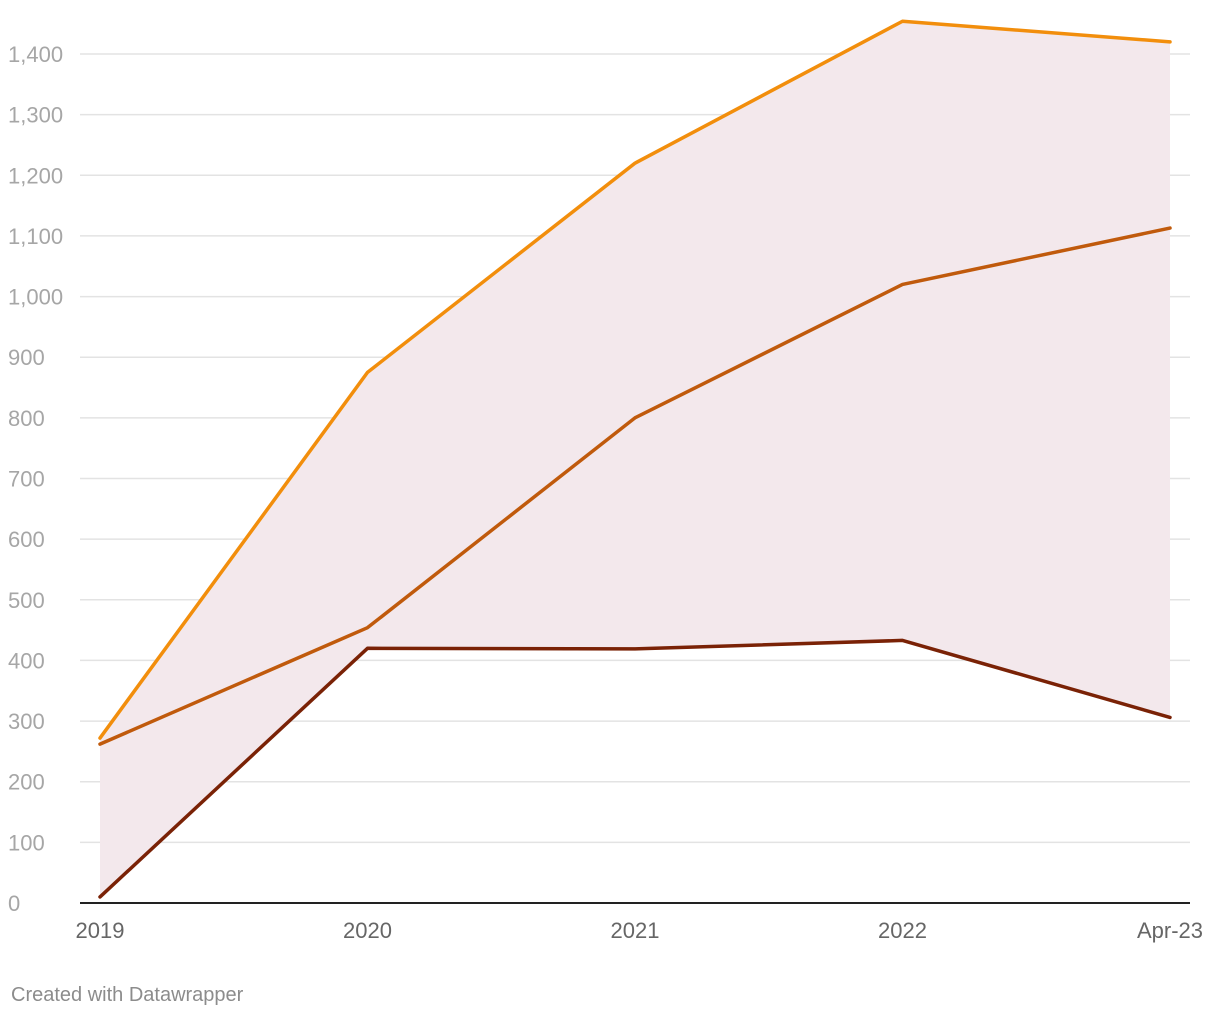  Describe the element at coordinates (367, 930) in the screenshot. I see `x-tick-label: 2020` at that location.